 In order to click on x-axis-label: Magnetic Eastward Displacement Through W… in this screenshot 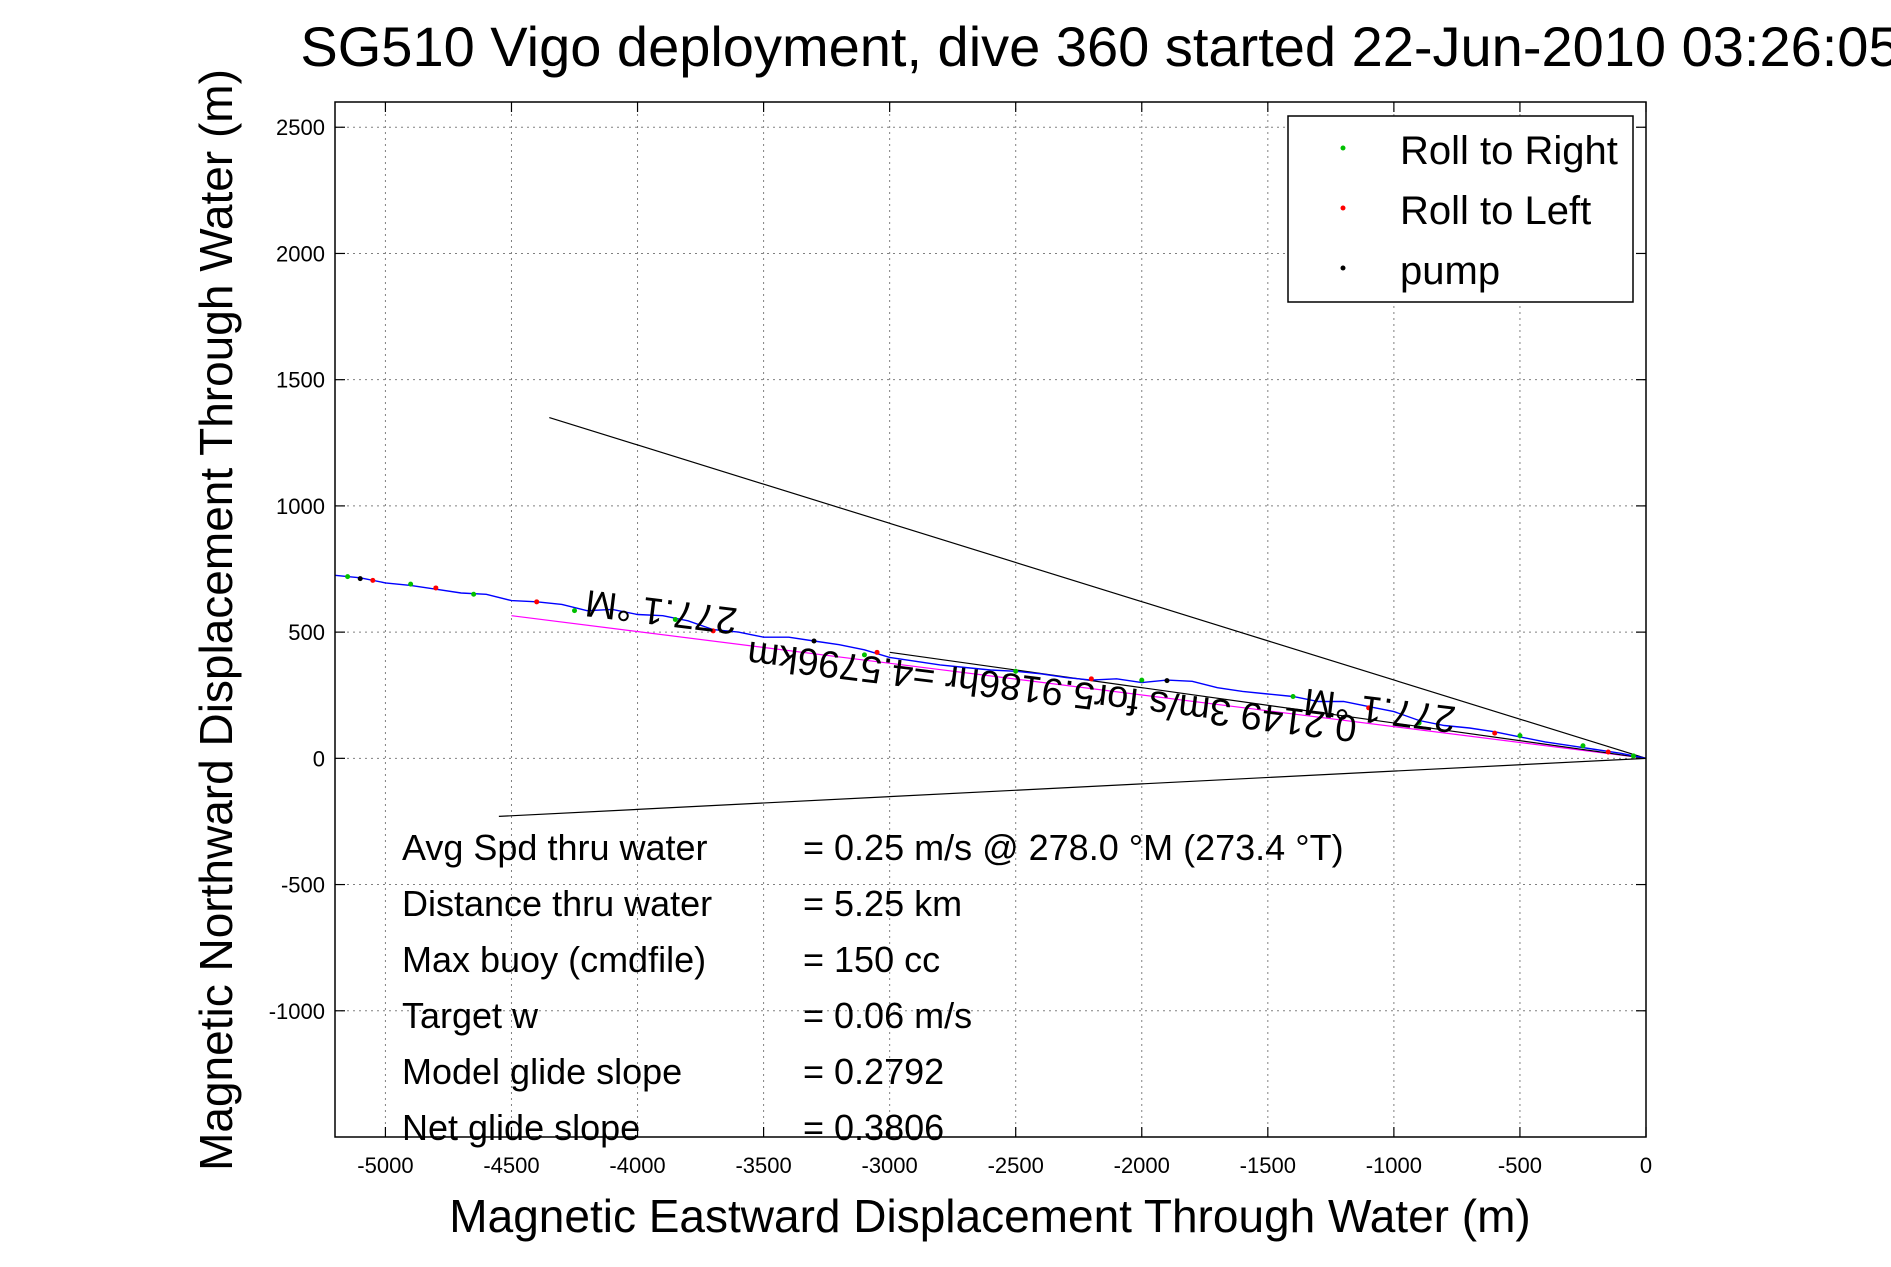, I will do `click(989, 1216)`.